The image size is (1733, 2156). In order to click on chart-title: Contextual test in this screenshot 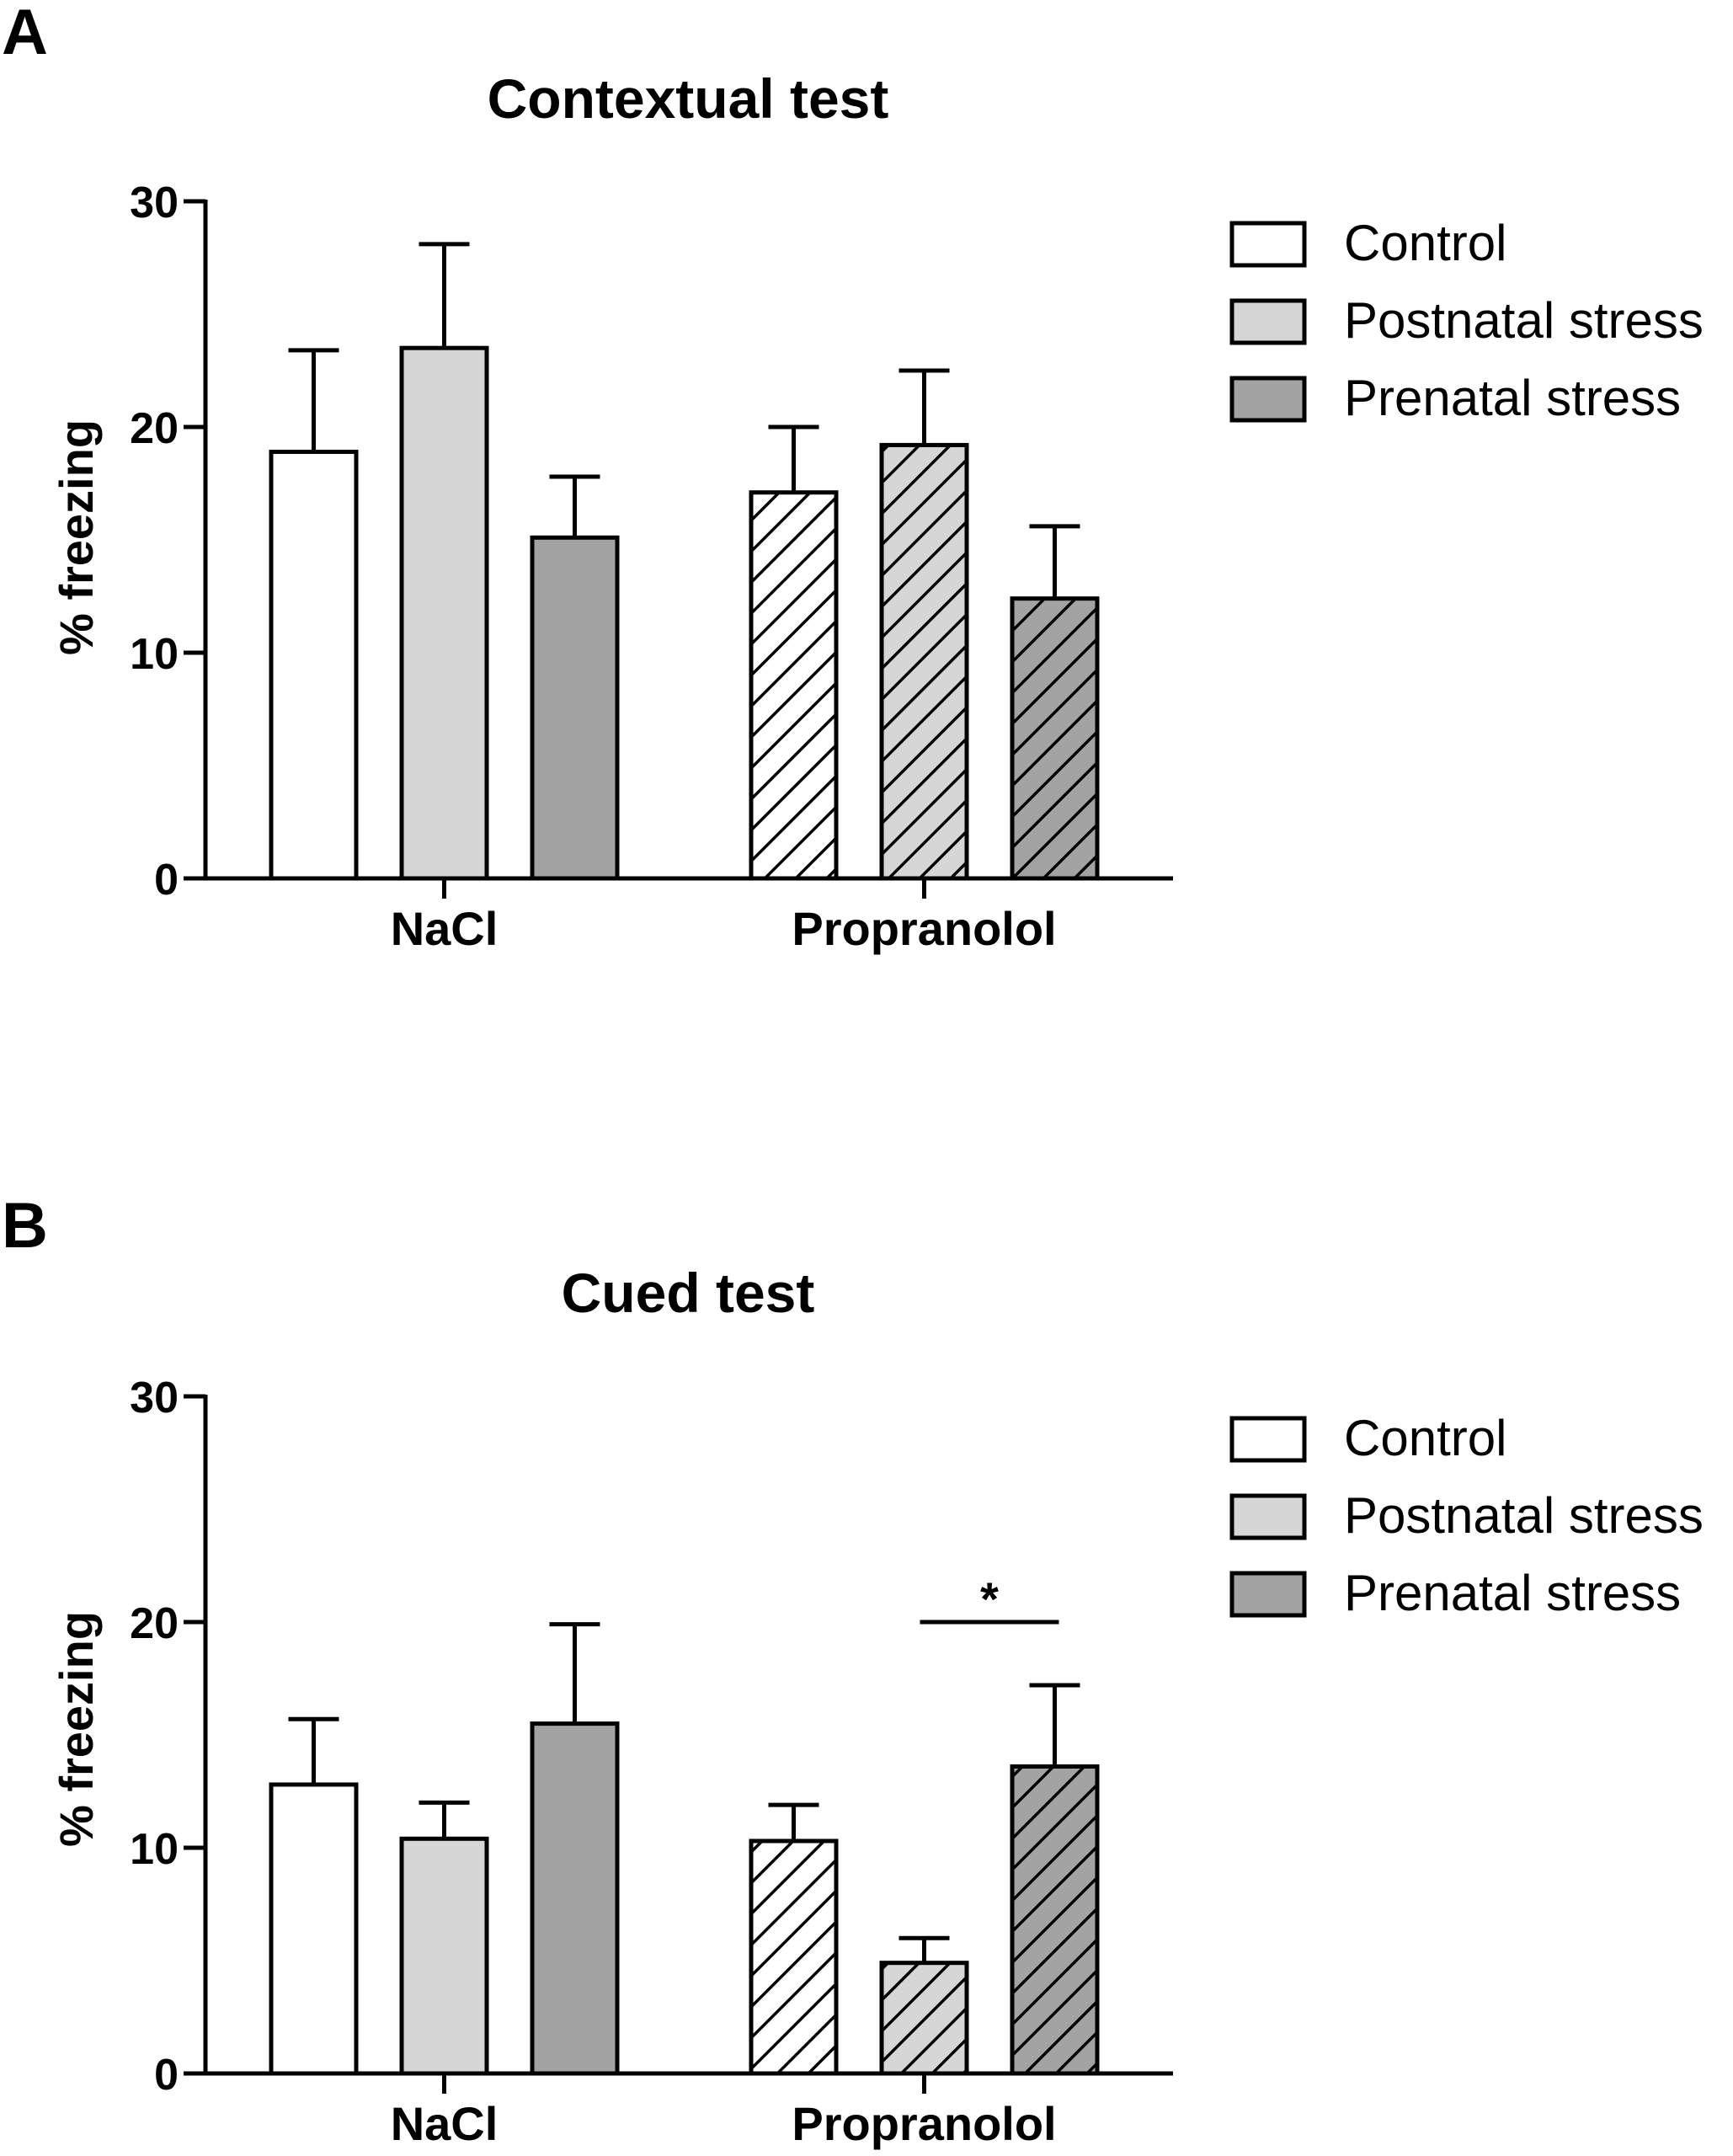, I will do `click(688, 98)`.